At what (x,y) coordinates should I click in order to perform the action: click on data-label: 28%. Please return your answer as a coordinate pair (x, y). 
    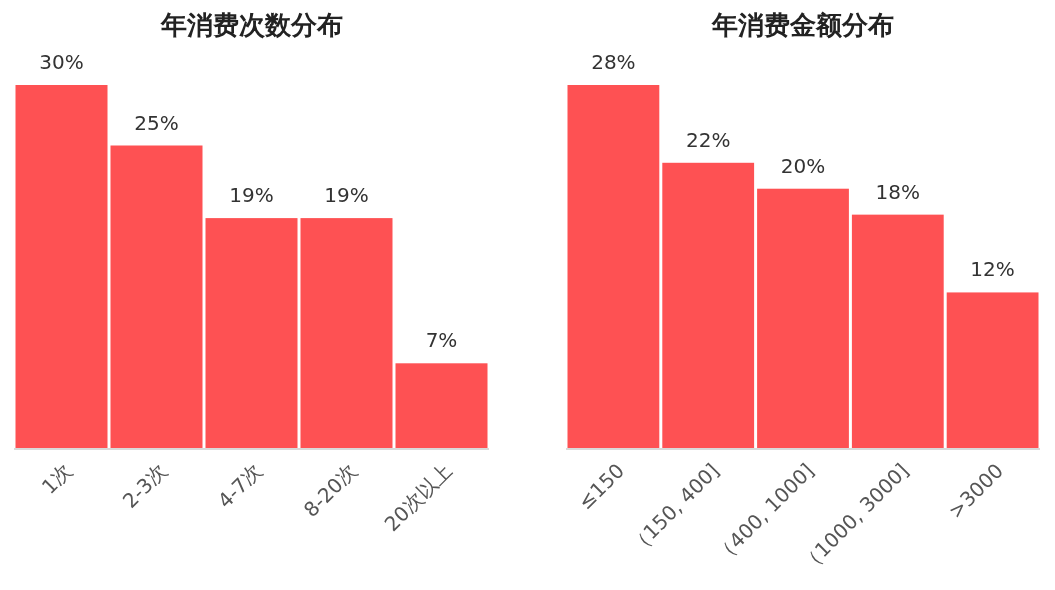
    Looking at the image, I should click on (613, 62).